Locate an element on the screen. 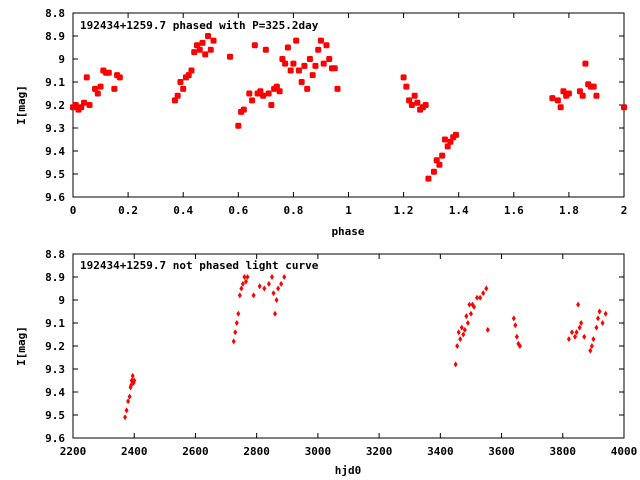  unphased-y-tick-label: 9.2 is located at coordinates (55, 346).